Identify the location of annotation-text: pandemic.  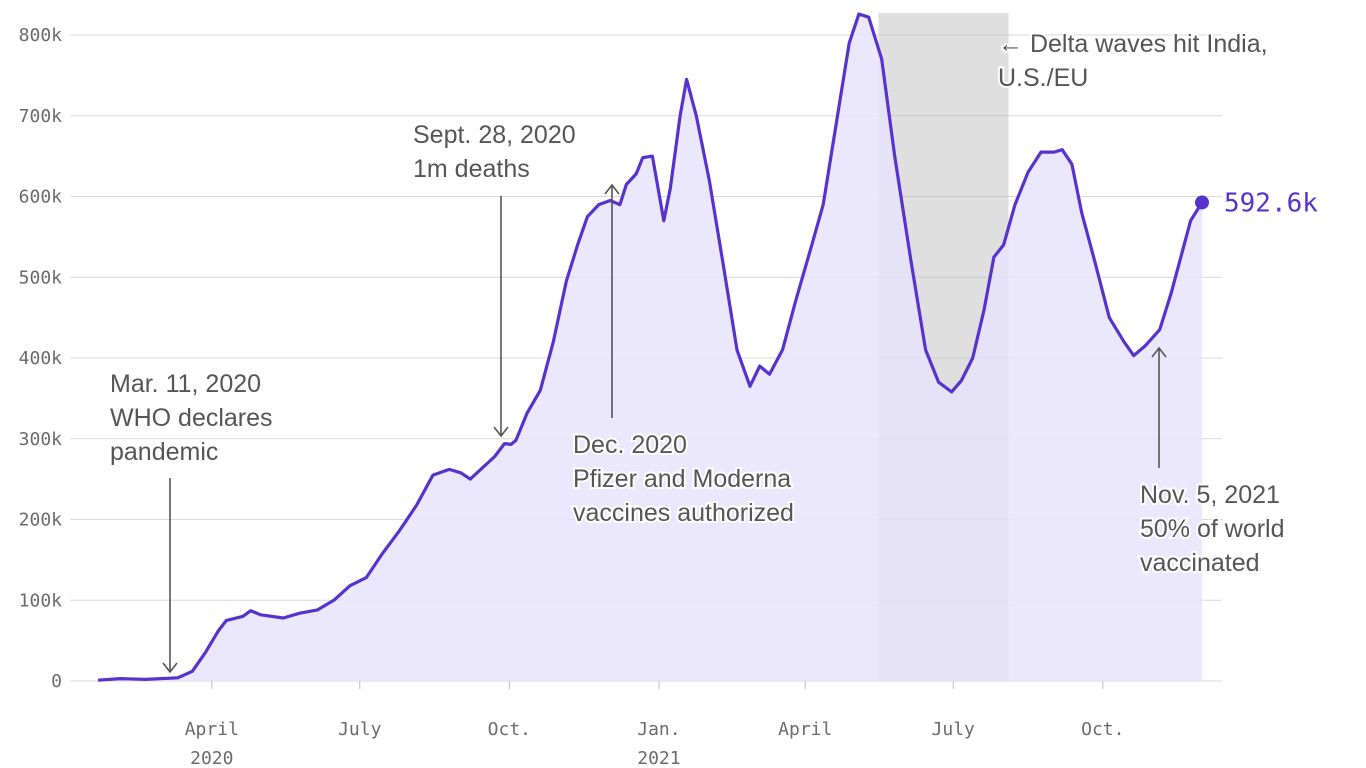
(164, 452).